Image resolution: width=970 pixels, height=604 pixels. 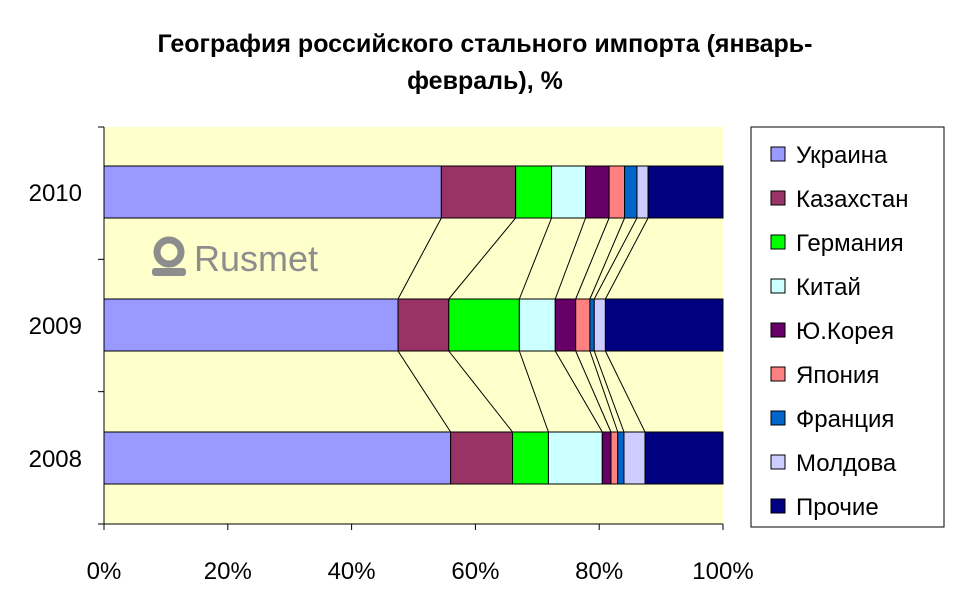 What do you see at coordinates (169, 256) in the screenshot?
I see `rusmet-logo-icon` at bounding box center [169, 256].